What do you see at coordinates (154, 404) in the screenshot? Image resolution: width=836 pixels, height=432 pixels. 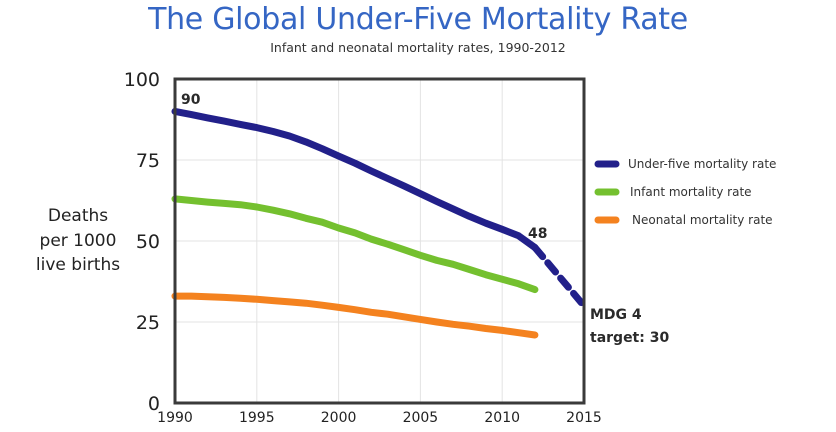 I see `y-tick-label: 0` at bounding box center [154, 404].